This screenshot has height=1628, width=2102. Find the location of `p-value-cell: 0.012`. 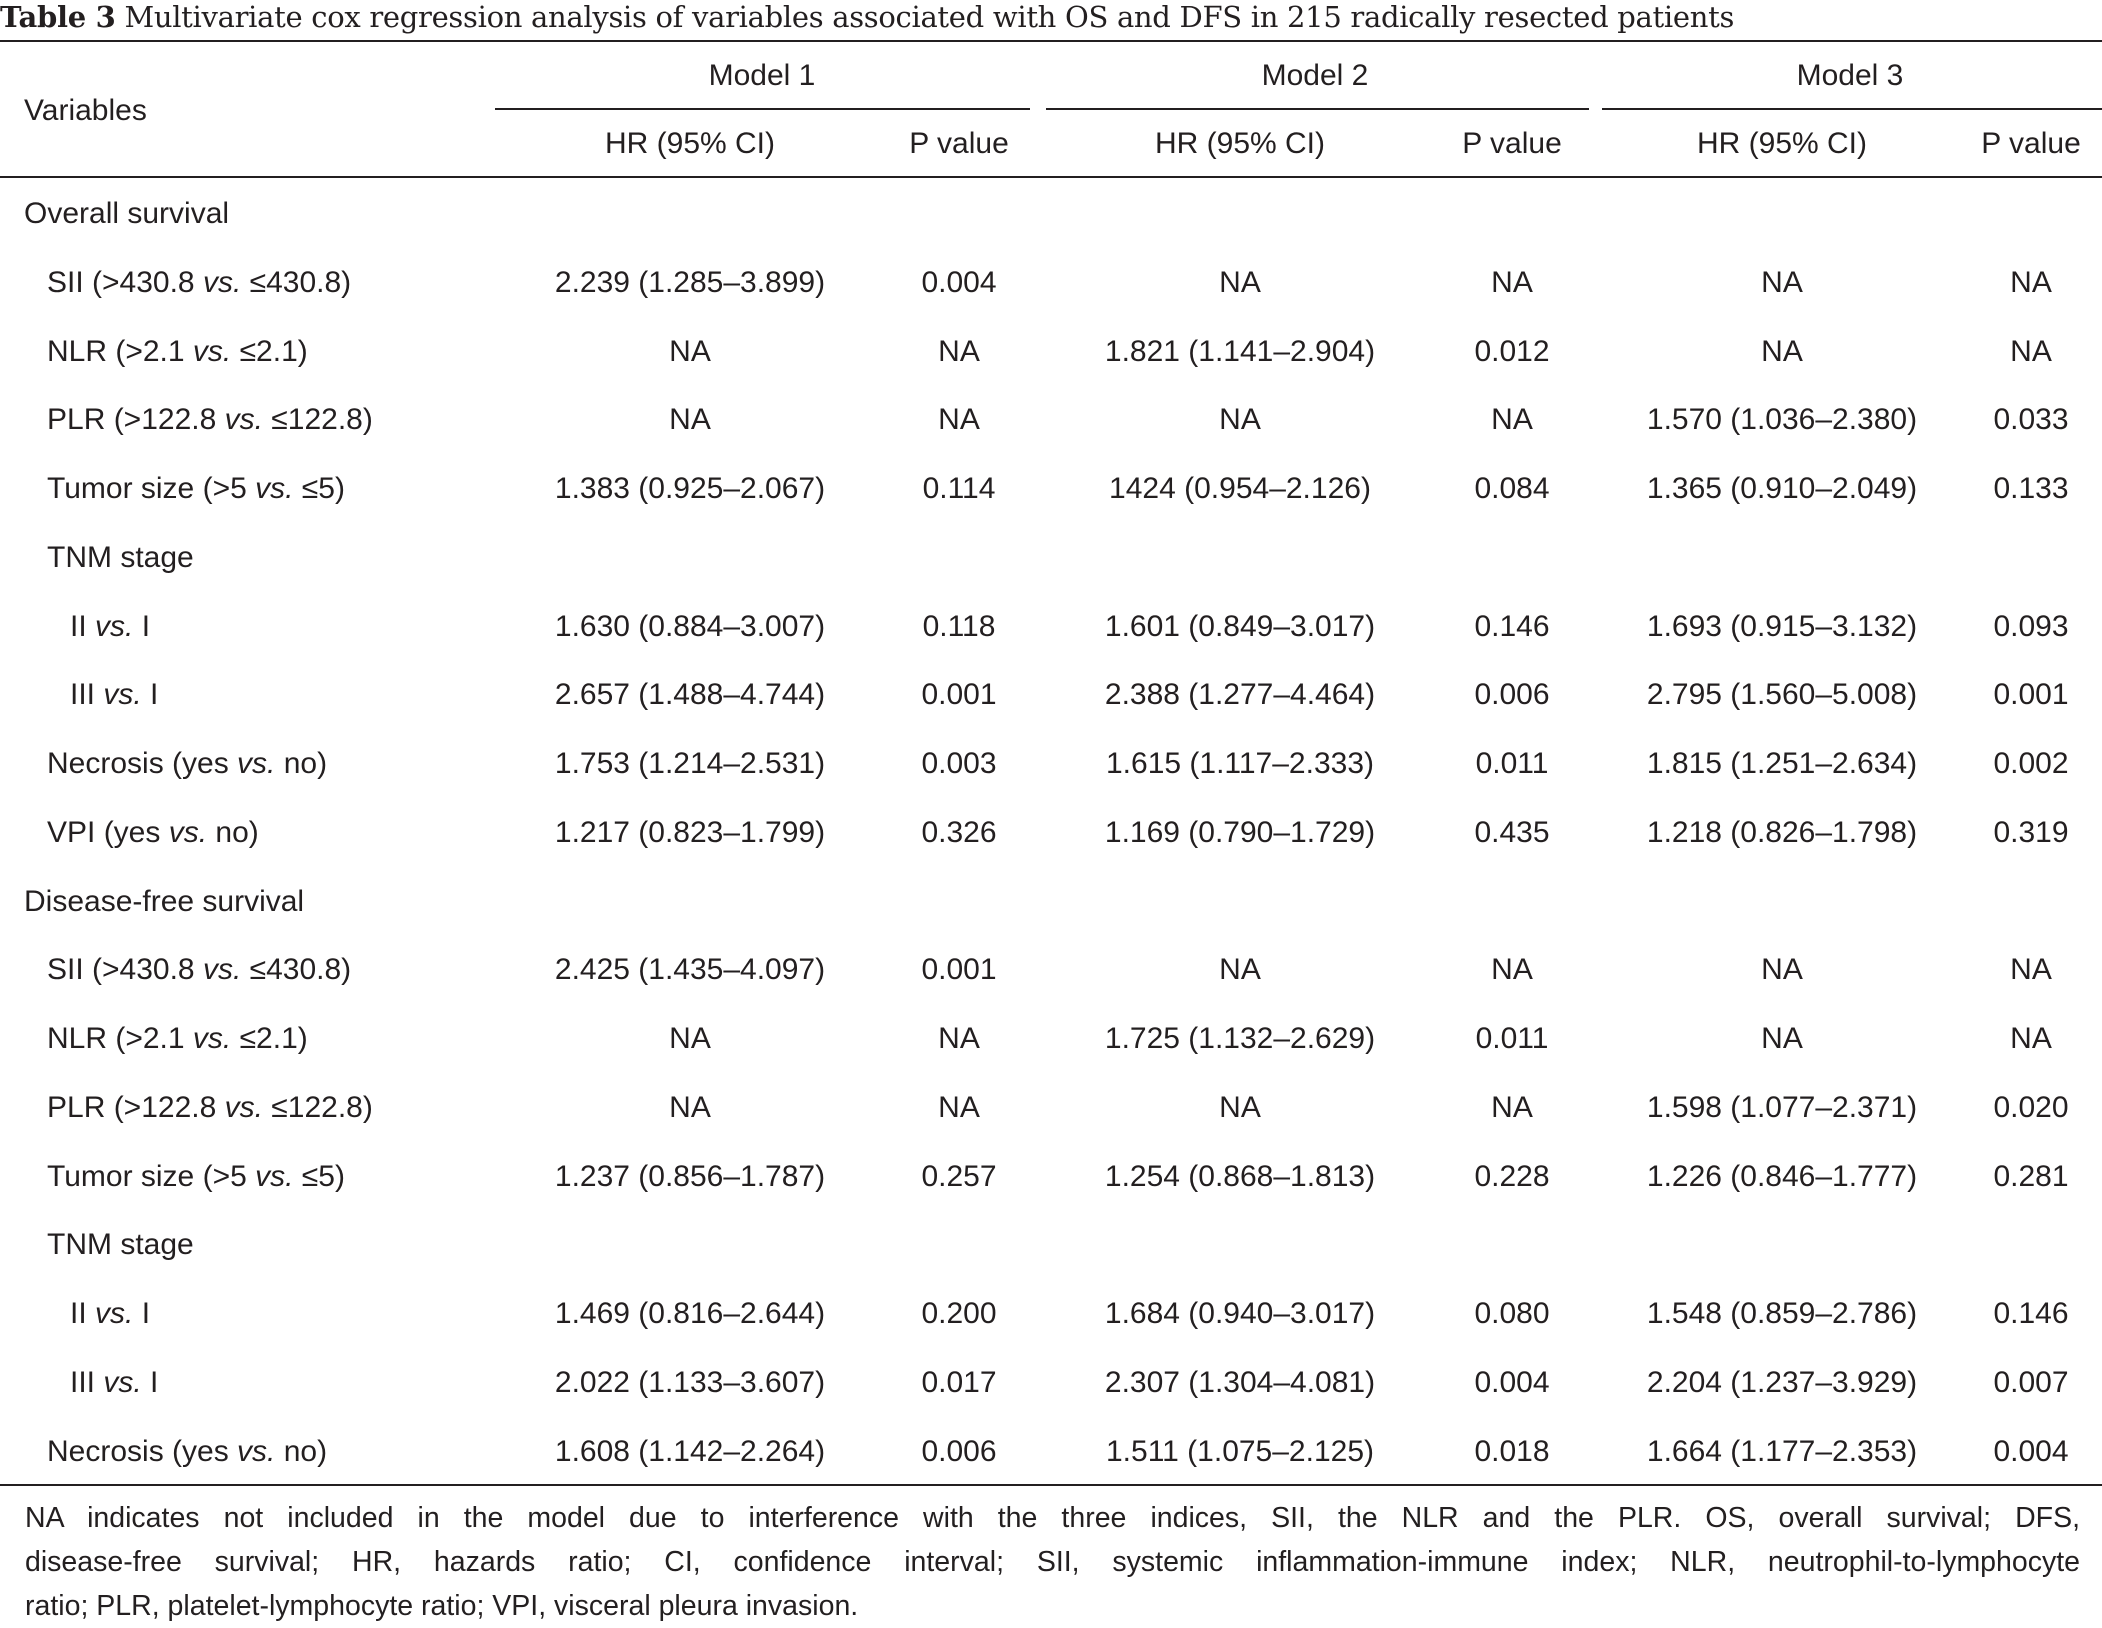

p-value-cell: 0.012 is located at coordinates (1512, 351).